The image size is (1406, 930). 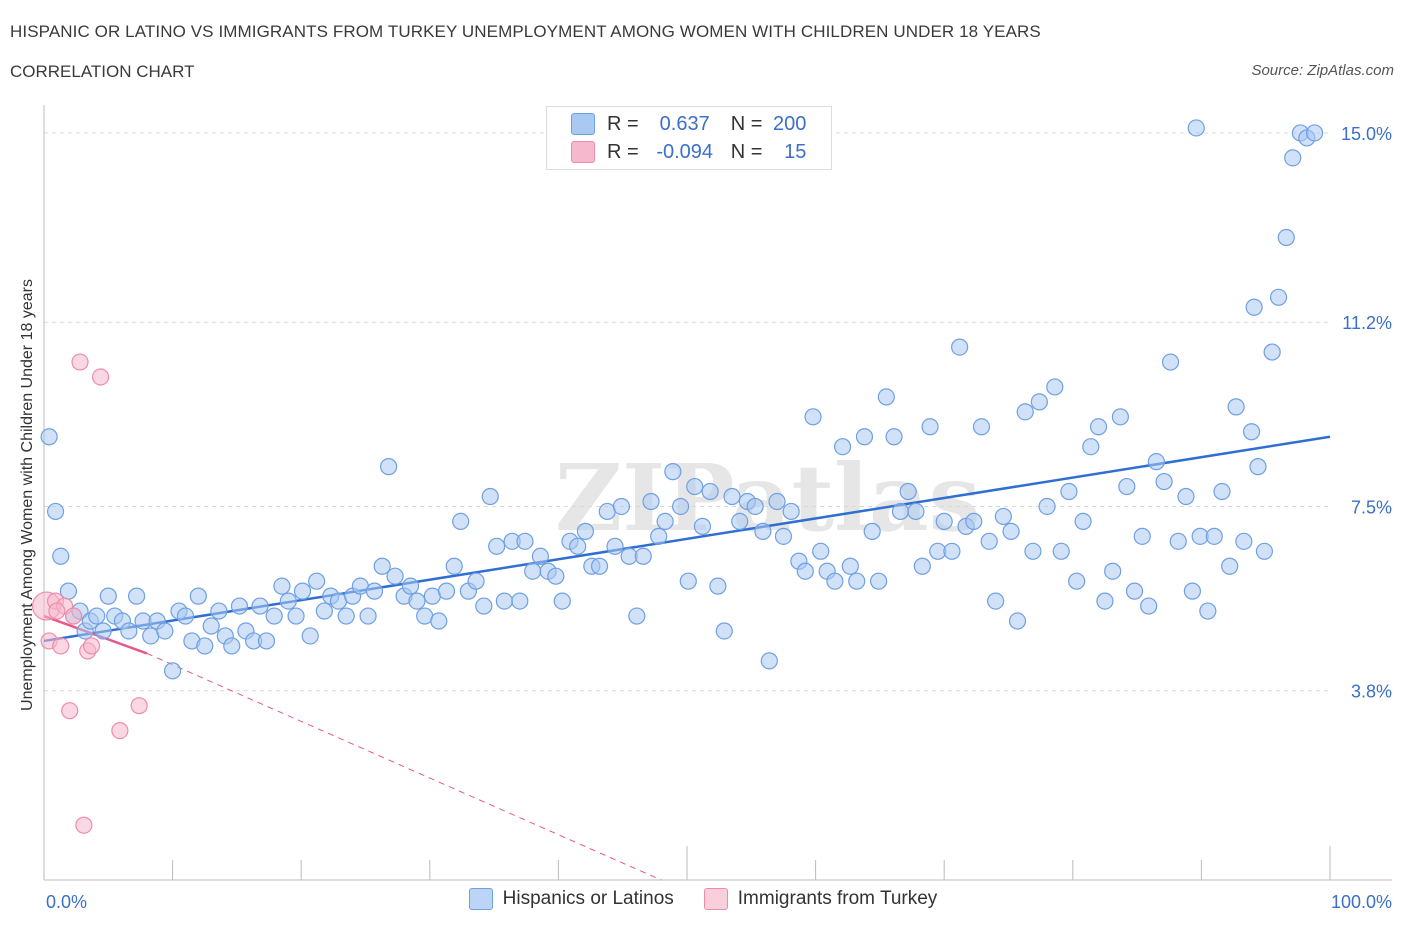 I want to click on legend-item-label: Hispanics or Latinos, so click(x=588, y=898).